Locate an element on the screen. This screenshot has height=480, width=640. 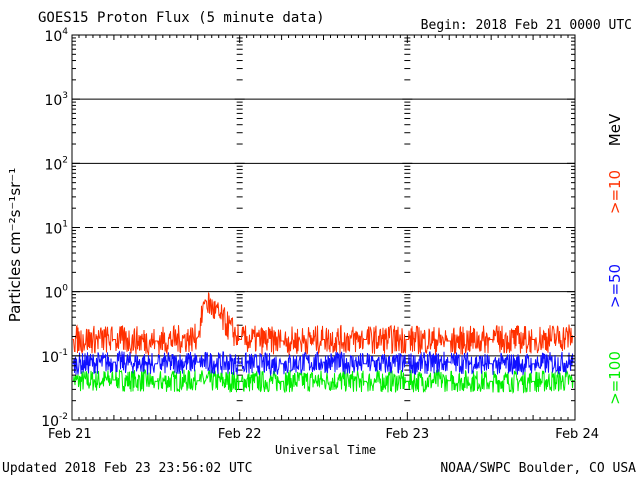
y-tick-label: 10³ is located at coordinates (56, 100).